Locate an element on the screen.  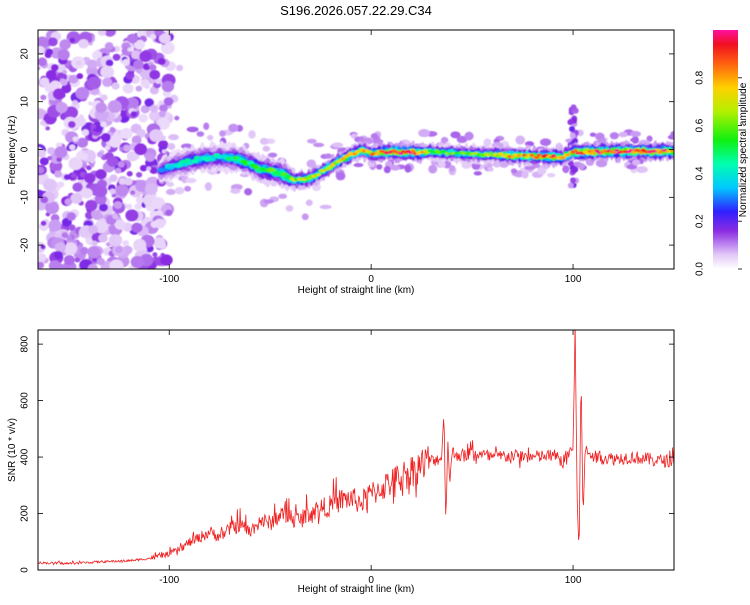
x-tick-label: 100 is located at coordinates (573, 580).